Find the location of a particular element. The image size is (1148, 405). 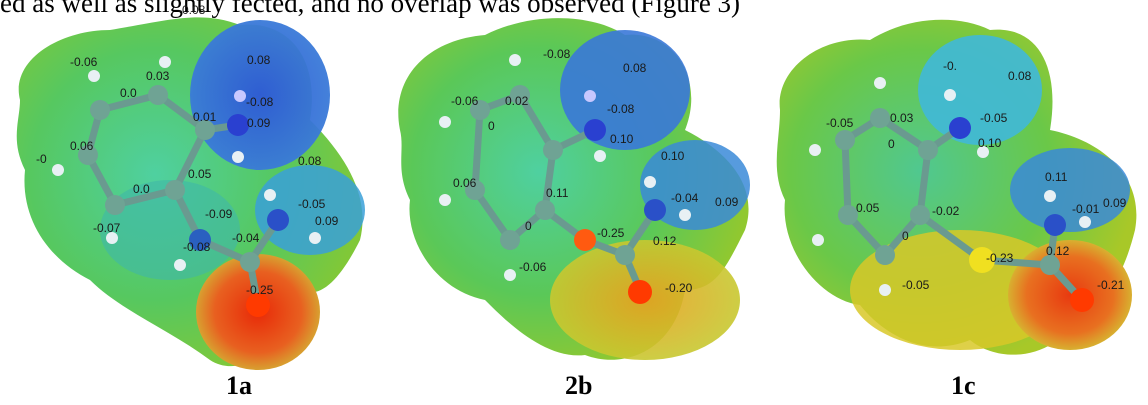

atomic-charge-label: -0 is located at coordinates (41, 159).